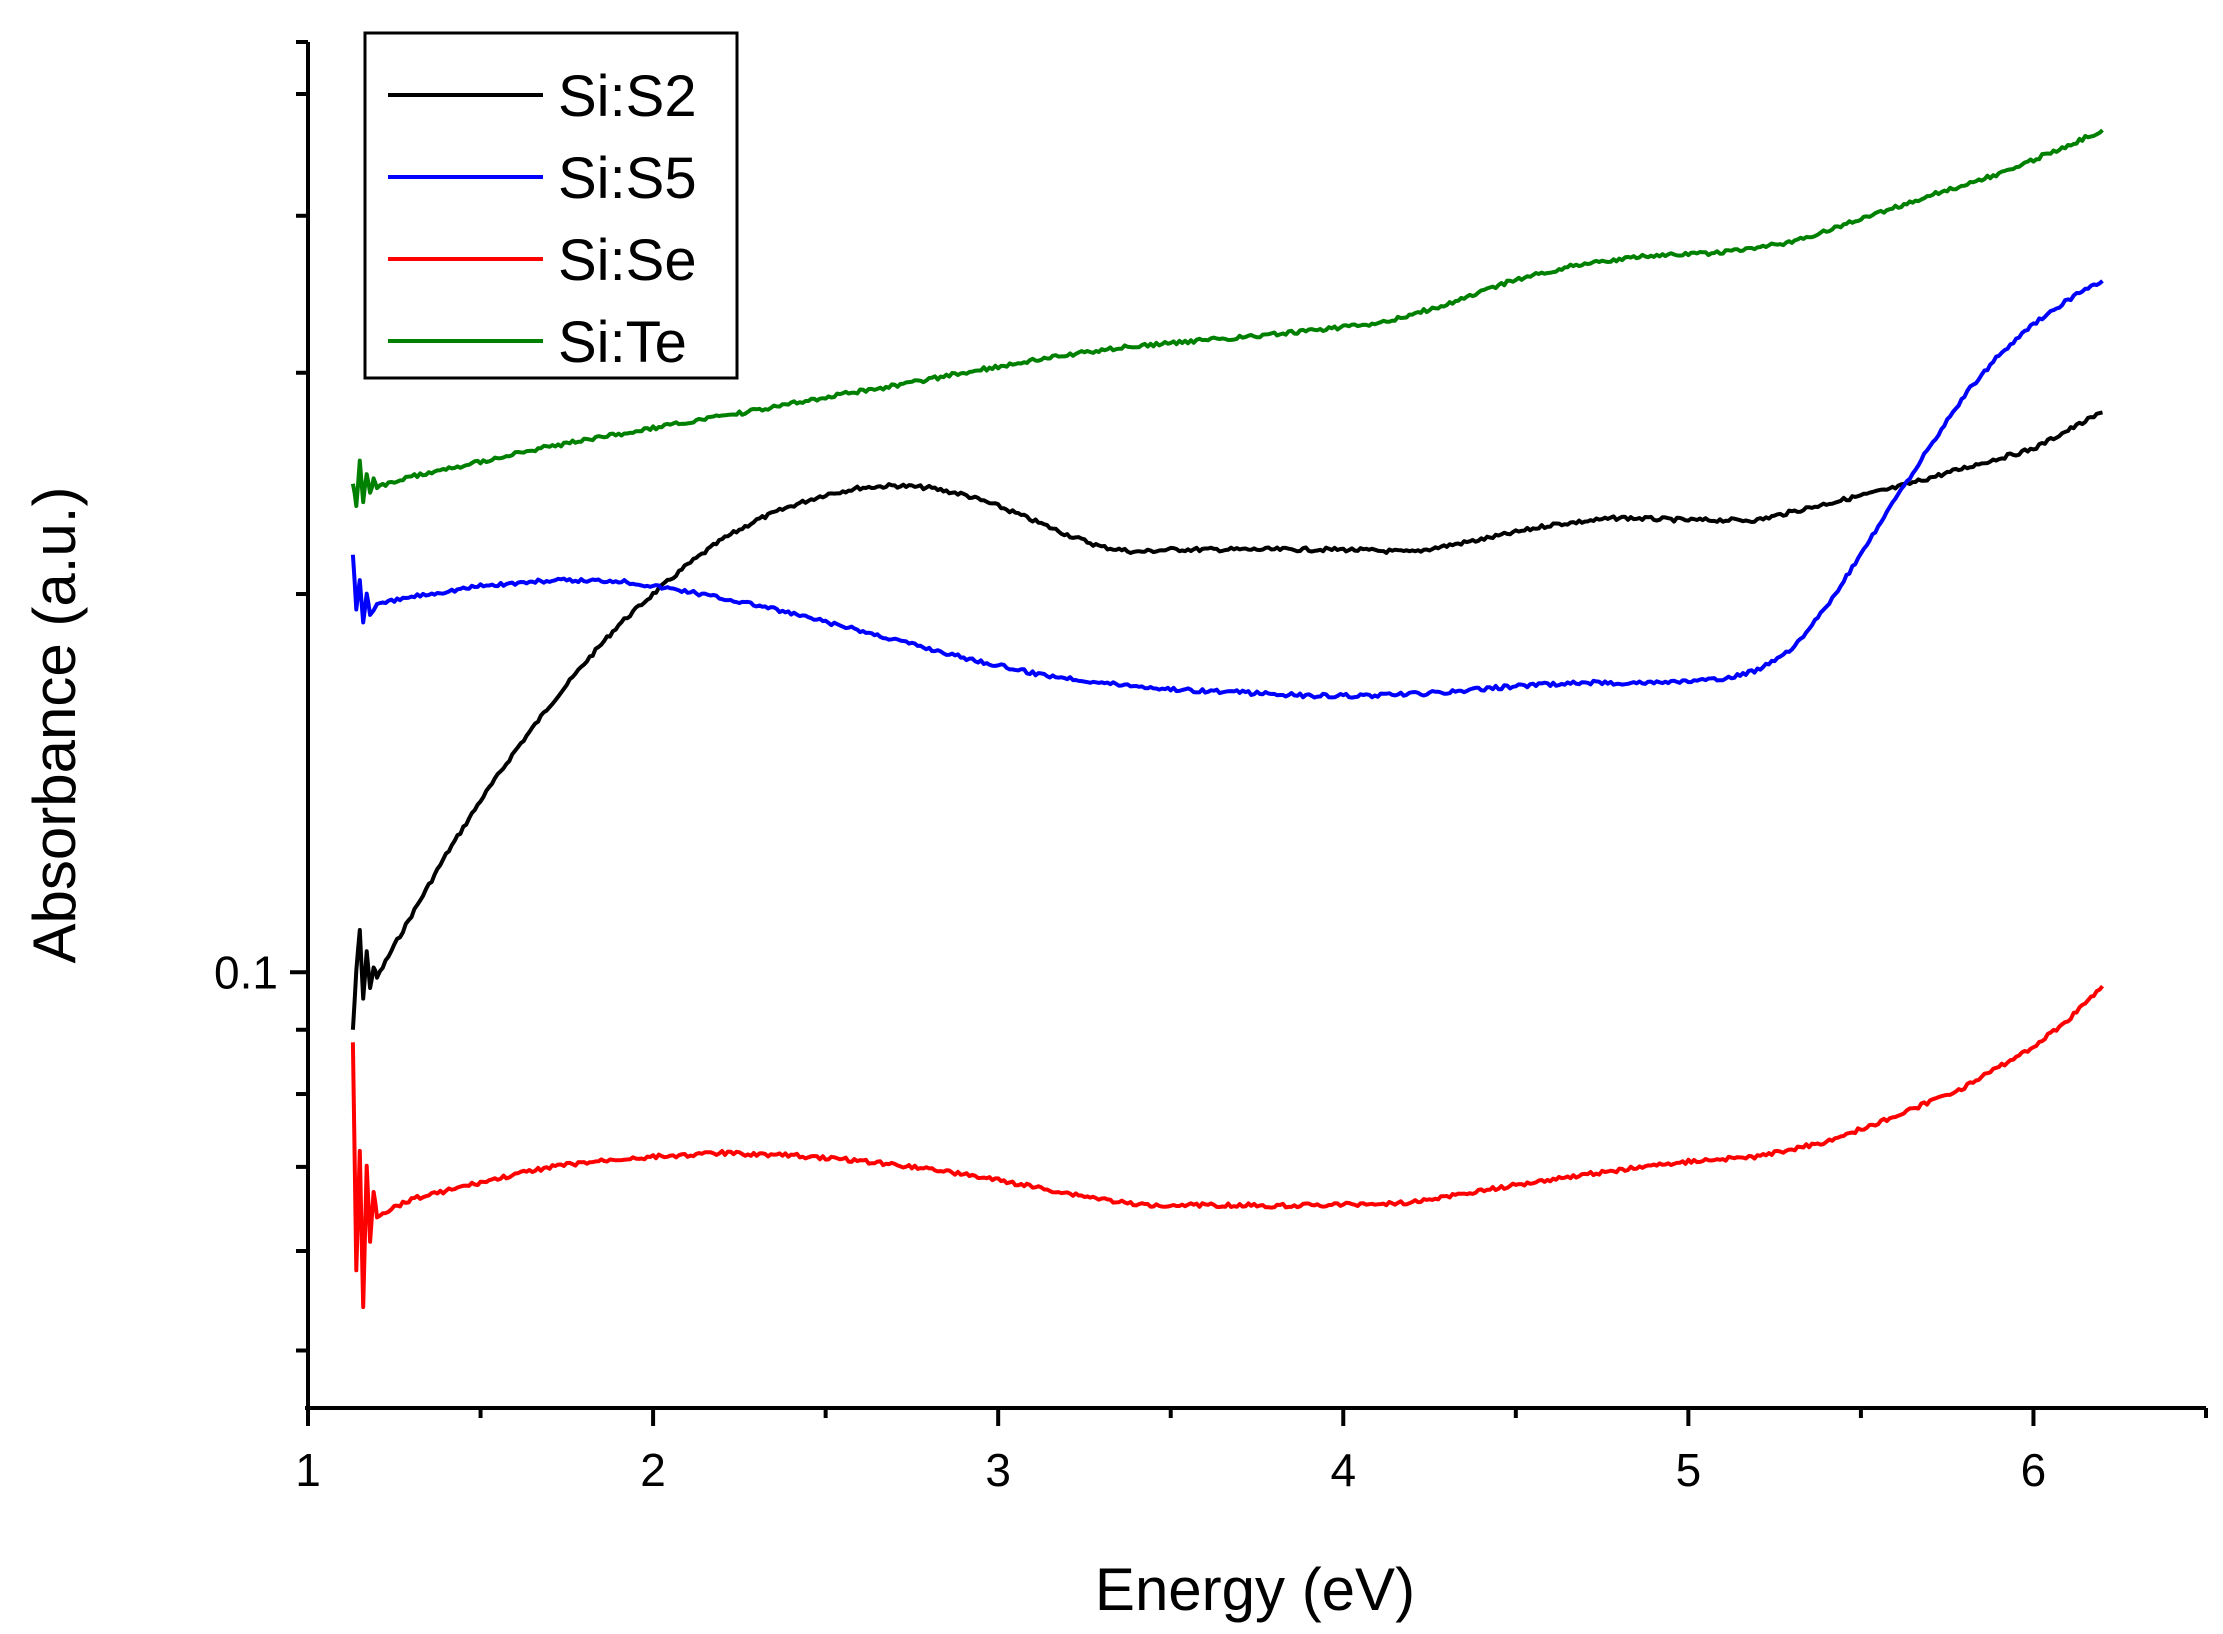 The height and width of the screenshot is (1634, 2223). What do you see at coordinates (627, 260) in the screenshot?
I see `legend-label: Si:Se` at bounding box center [627, 260].